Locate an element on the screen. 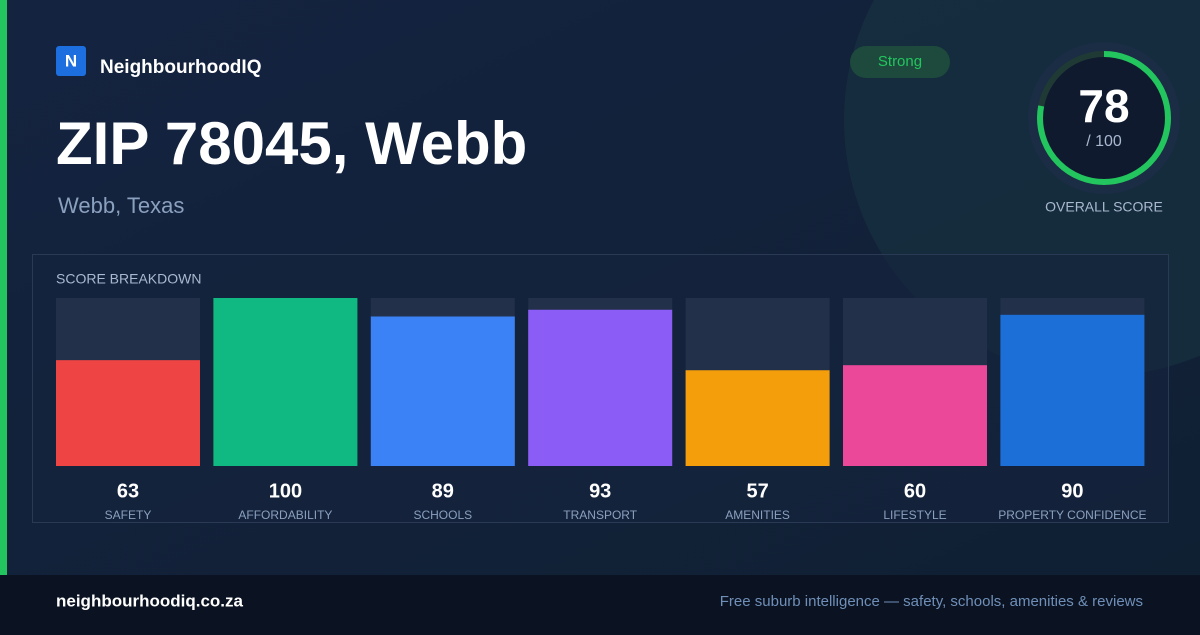 Image resolution: width=1200 pixels, height=635 pixels. value-label: 57 is located at coordinates (757, 491).